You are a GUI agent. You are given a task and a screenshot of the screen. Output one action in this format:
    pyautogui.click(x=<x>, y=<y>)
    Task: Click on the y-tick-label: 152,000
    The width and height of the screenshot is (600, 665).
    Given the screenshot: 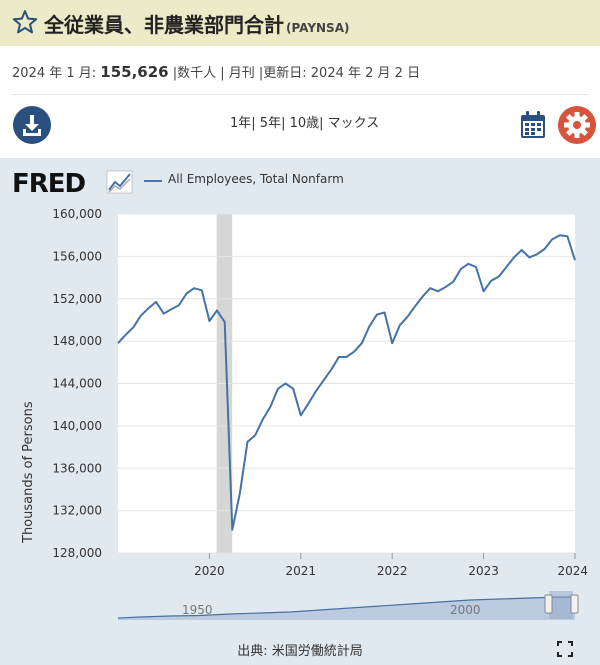 What is the action you would take?
    pyautogui.click(x=77, y=299)
    